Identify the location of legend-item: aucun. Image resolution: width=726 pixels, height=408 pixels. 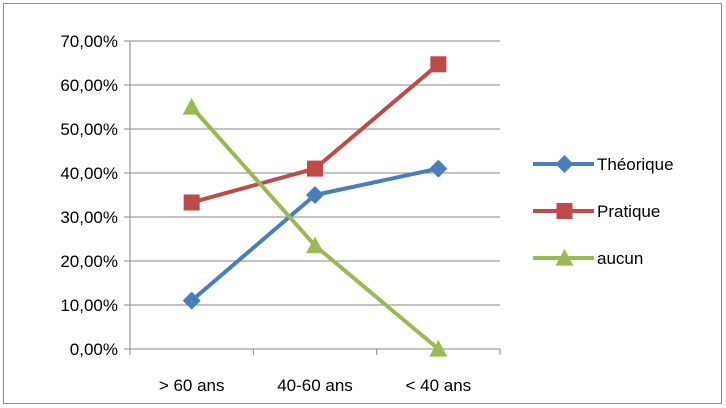
(588, 258).